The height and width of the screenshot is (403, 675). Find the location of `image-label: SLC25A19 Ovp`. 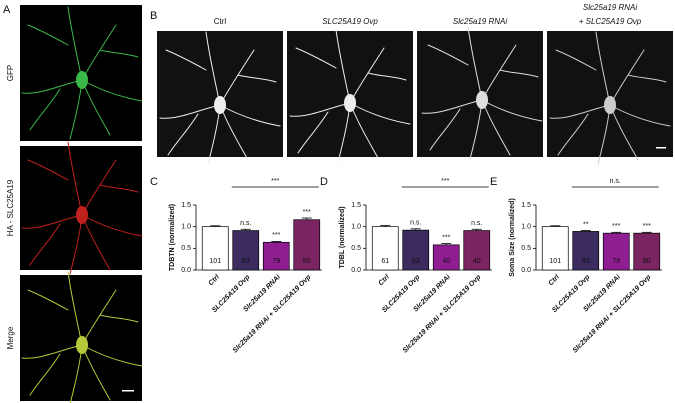

image-label: SLC25A19 Ovp is located at coordinates (350, 21).